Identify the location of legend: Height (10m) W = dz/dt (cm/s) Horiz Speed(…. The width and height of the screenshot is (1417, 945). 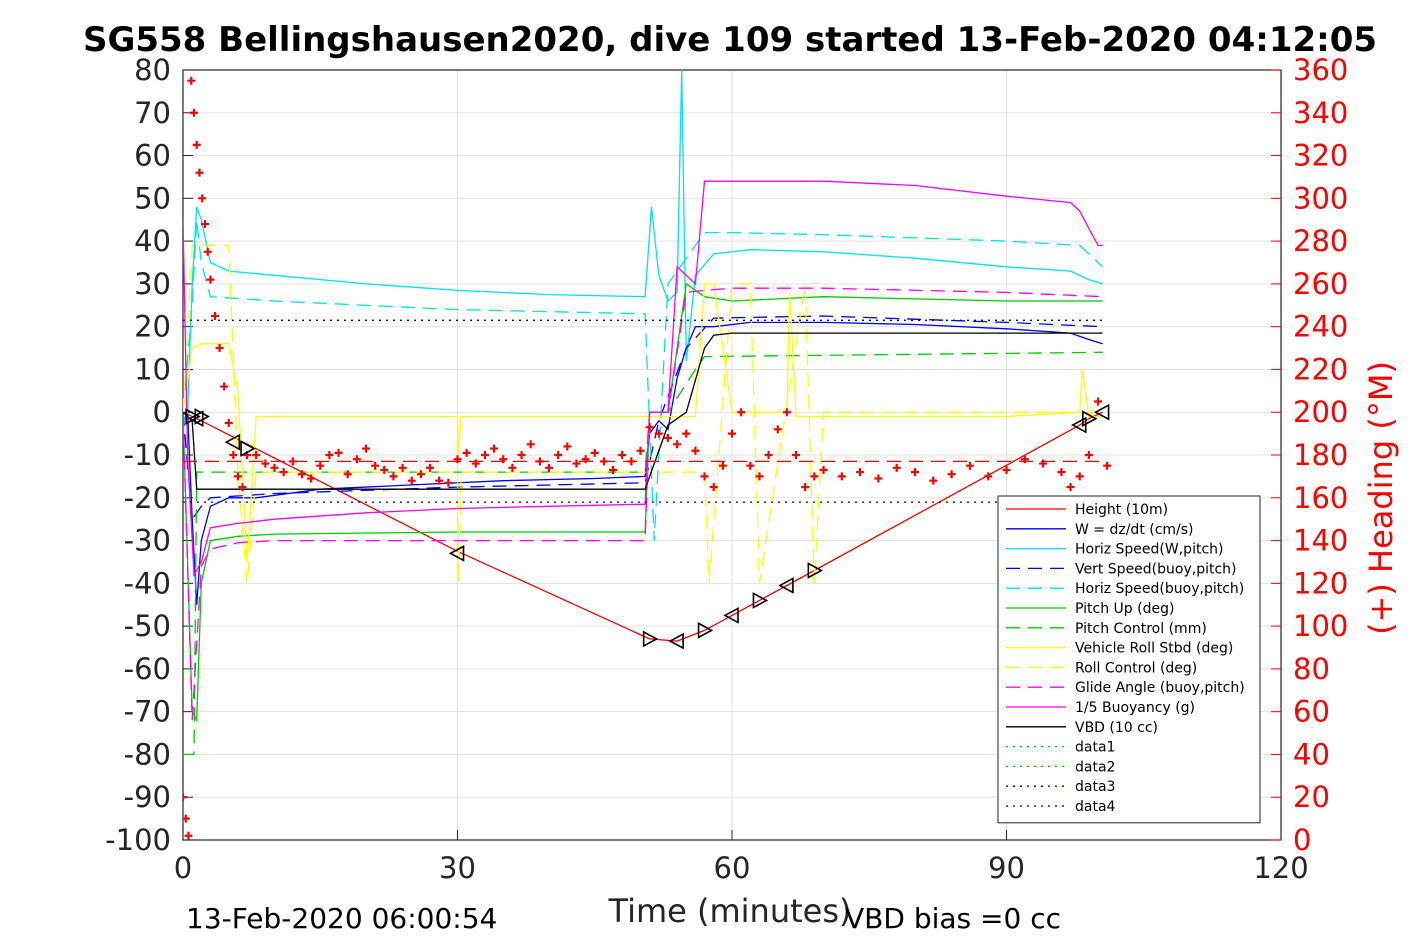
(1129, 659).